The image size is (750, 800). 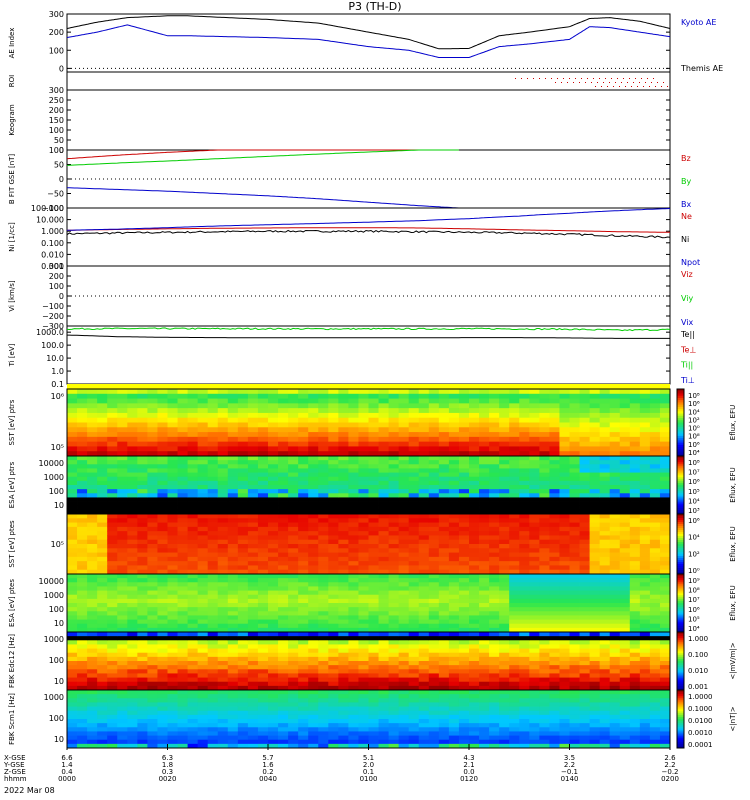 What do you see at coordinates (375, 6) in the screenshot?
I see `plot-title: P3 (TH-D)` at bounding box center [375, 6].